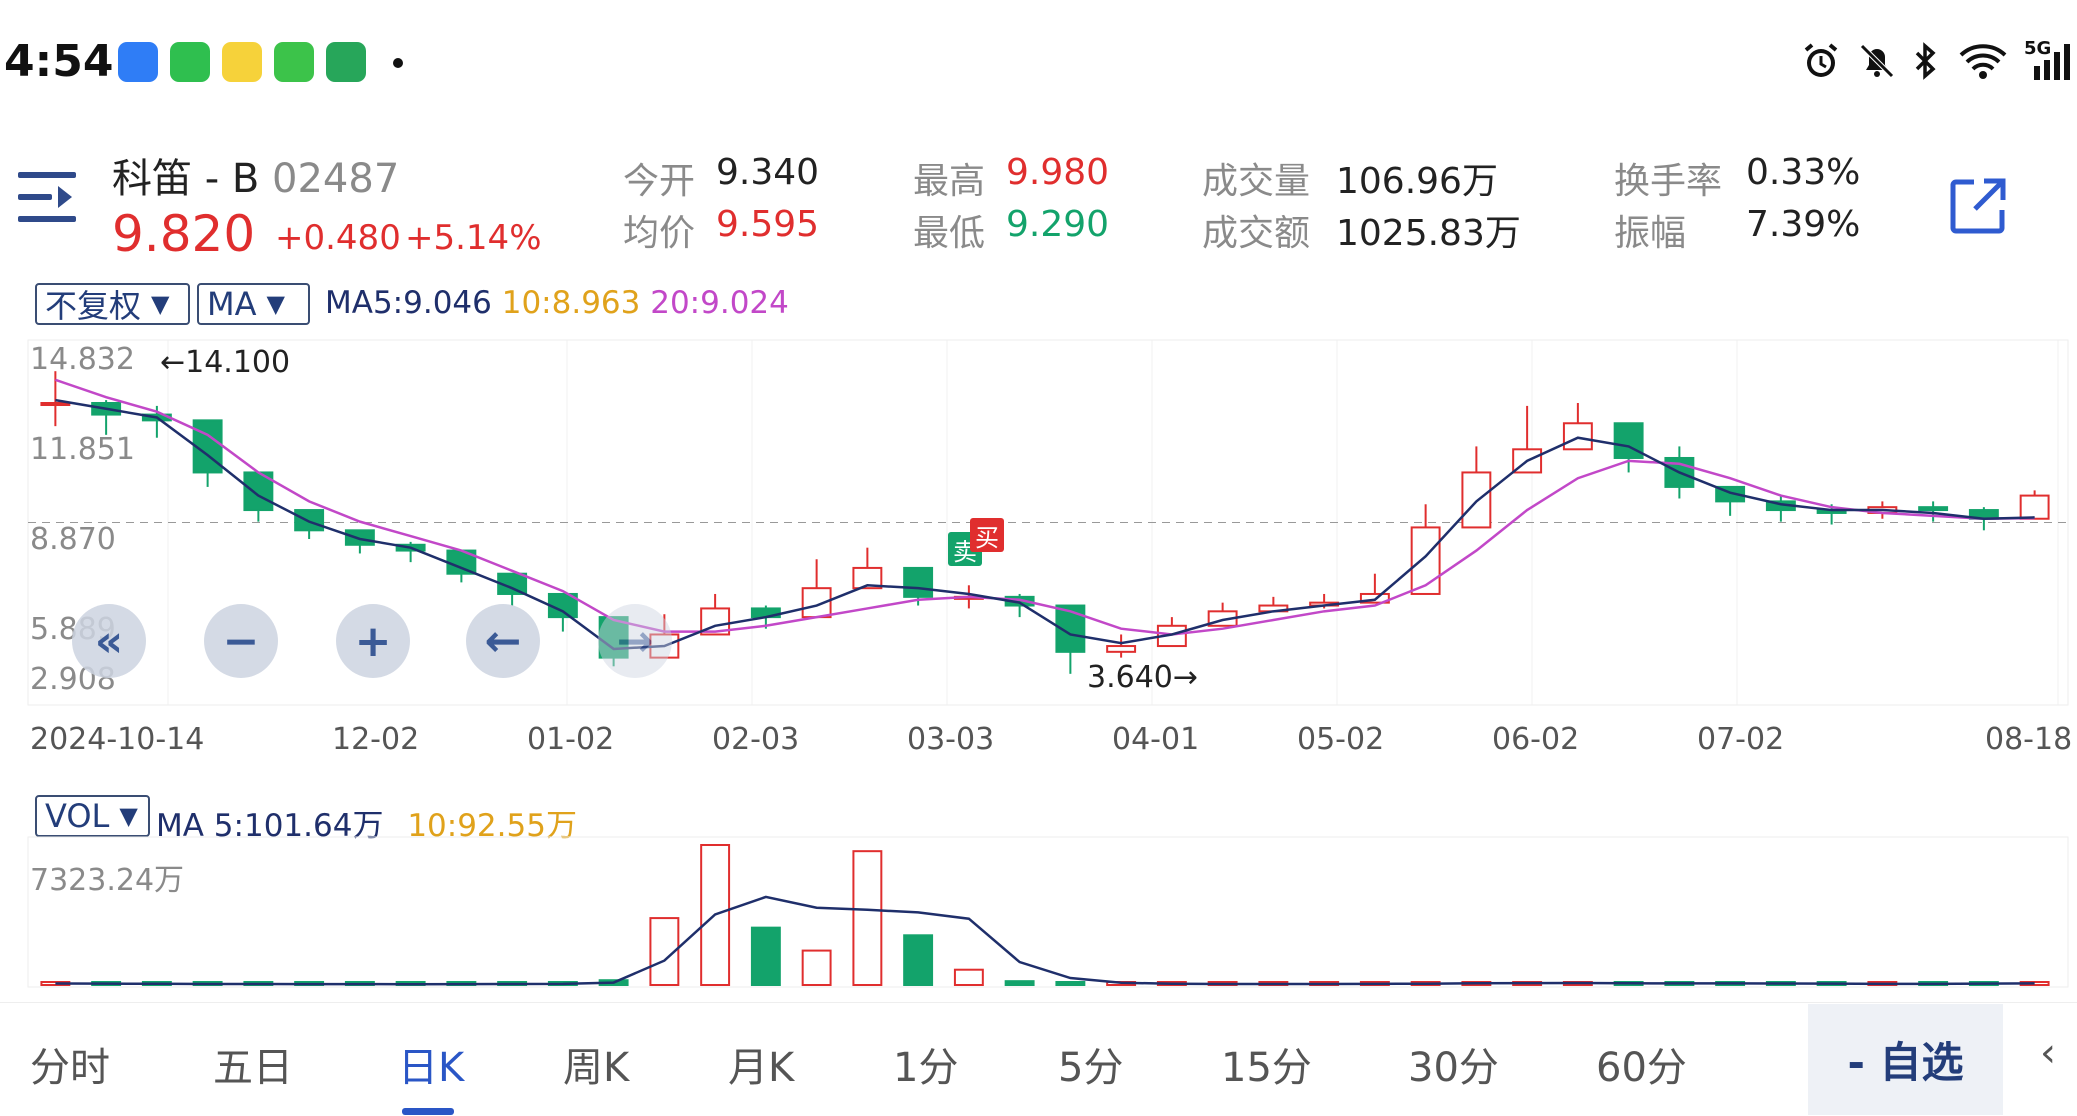 The height and width of the screenshot is (1116, 2077). Describe the element at coordinates (82, 359) in the screenshot. I see `y-tick: 14.832` at that location.